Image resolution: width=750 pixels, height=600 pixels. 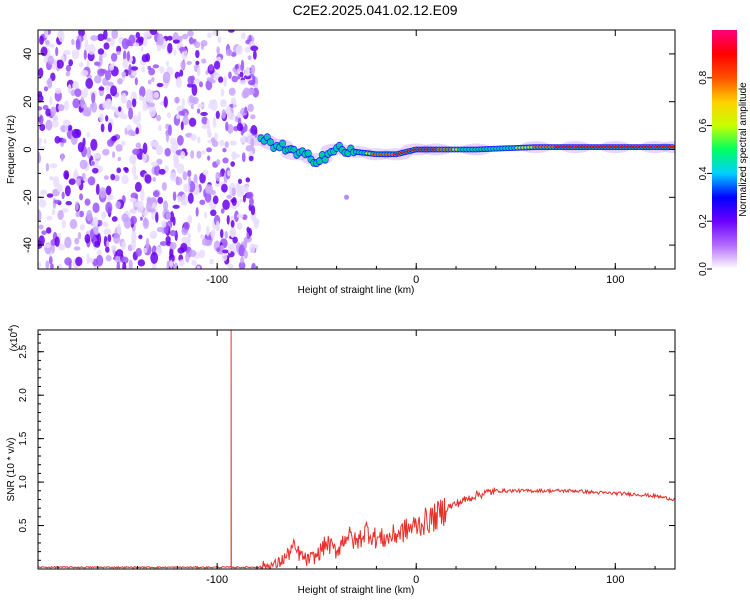 I want to click on chart-title: C2E2.2025.041.02.12.E09, so click(x=375, y=10).